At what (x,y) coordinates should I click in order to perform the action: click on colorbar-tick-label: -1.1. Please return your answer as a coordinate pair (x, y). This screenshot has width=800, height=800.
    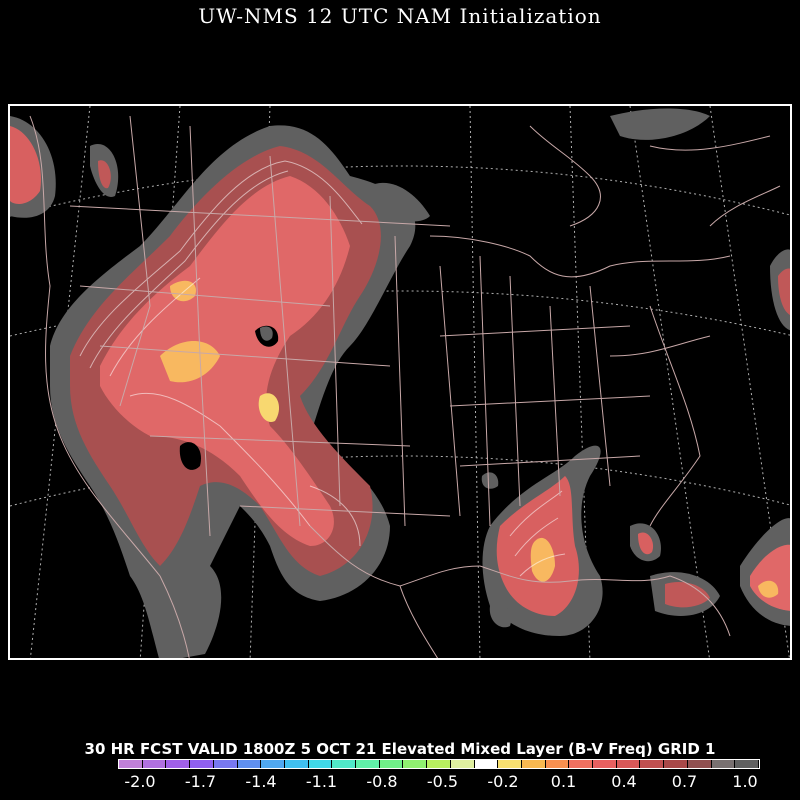
    Looking at the image, I should click on (321, 781).